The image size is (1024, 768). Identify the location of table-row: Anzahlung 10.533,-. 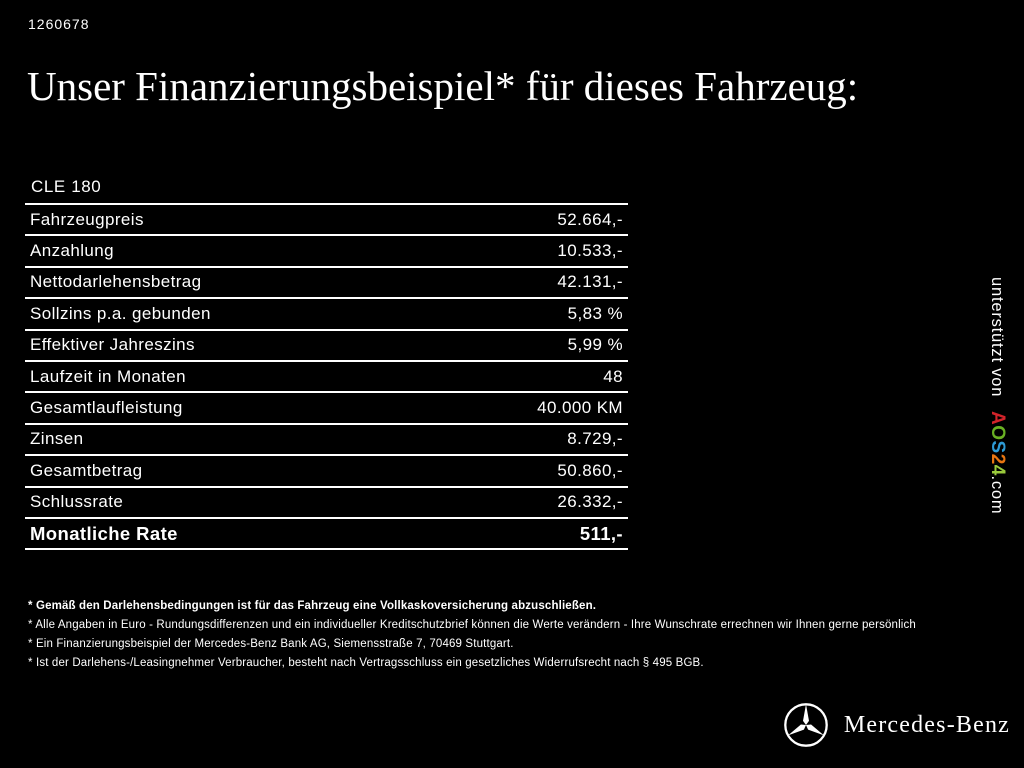
(326, 249).